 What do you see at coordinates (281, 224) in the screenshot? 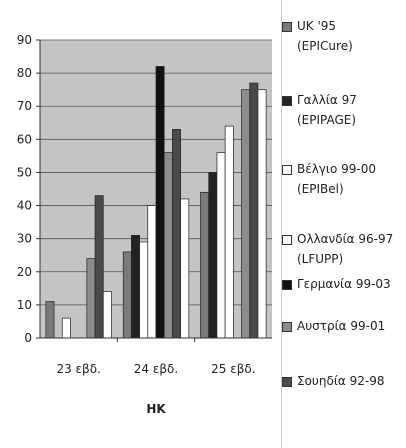
I see `legend-divider` at bounding box center [281, 224].